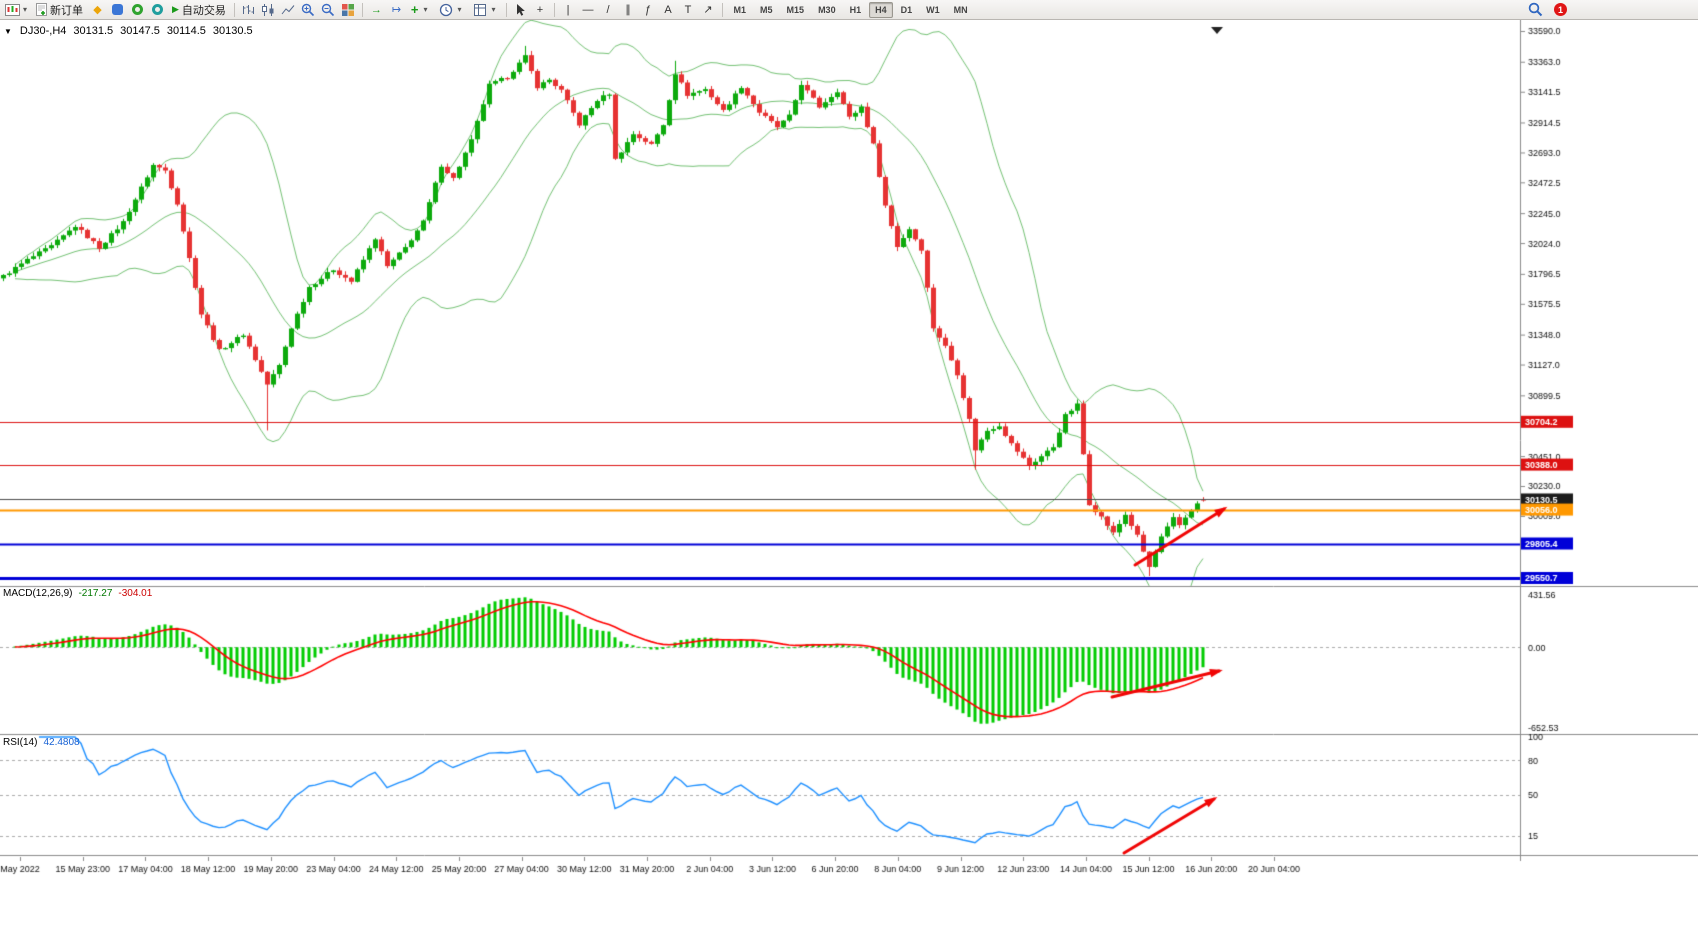  Describe the element at coordinates (480, 10) in the screenshot. I see `template-icon` at that location.